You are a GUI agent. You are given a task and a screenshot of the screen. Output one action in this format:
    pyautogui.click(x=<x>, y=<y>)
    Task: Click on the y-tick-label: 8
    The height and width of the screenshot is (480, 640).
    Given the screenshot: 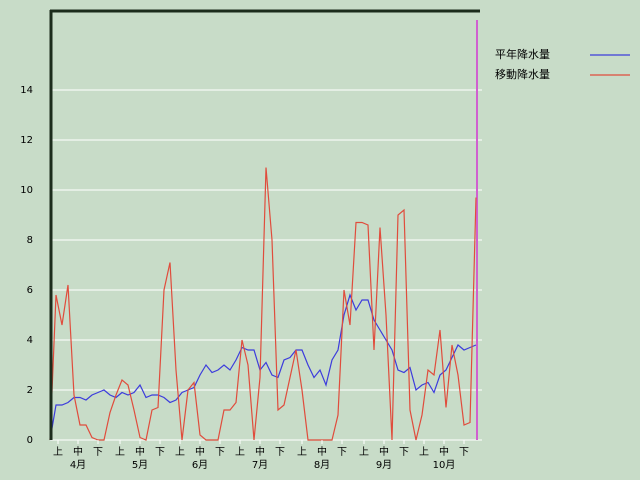 What is the action you would take?
    pyautogui.click(x=30, y=240)
    